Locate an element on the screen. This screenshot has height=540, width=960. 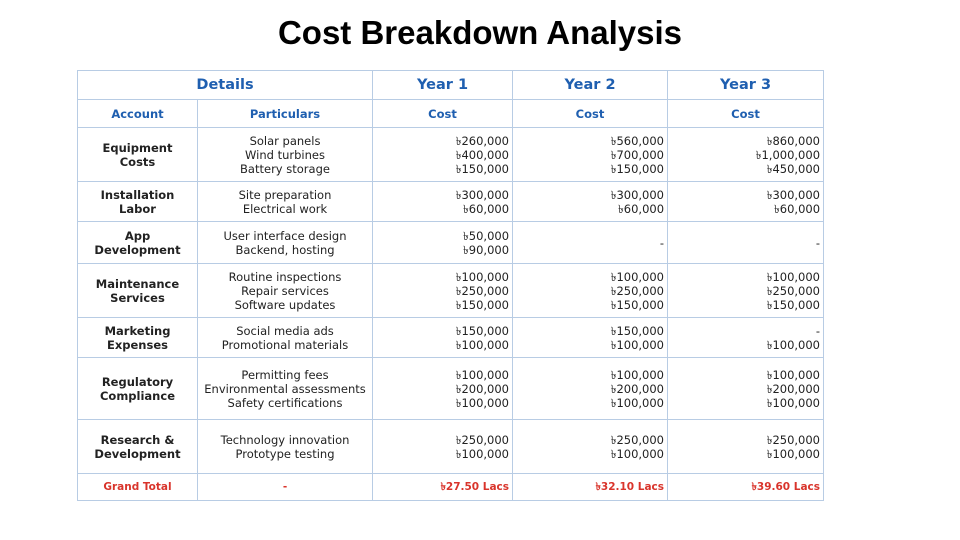
year2-cost-header: Cost is located at coordinates (590, 113).